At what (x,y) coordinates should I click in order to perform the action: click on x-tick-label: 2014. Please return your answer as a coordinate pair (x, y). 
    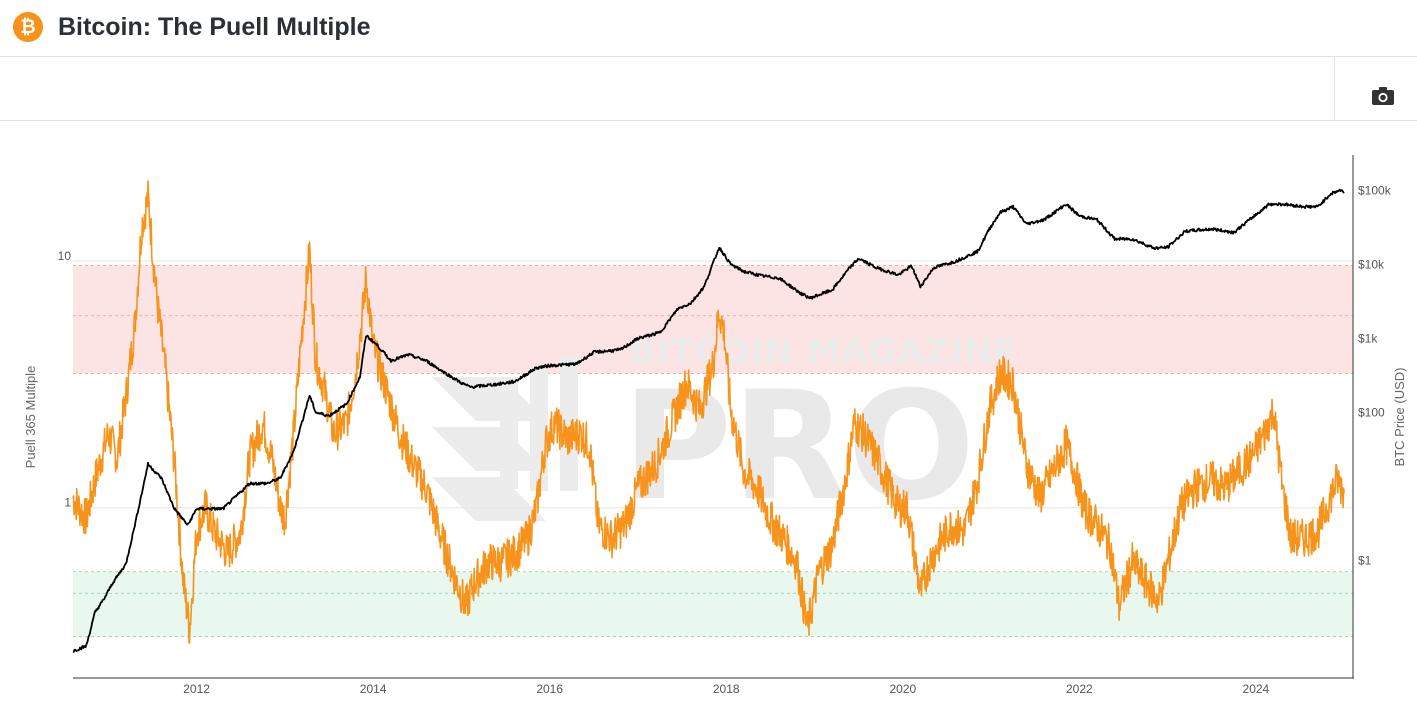
    Looking at the image, I should click on (373, 689).